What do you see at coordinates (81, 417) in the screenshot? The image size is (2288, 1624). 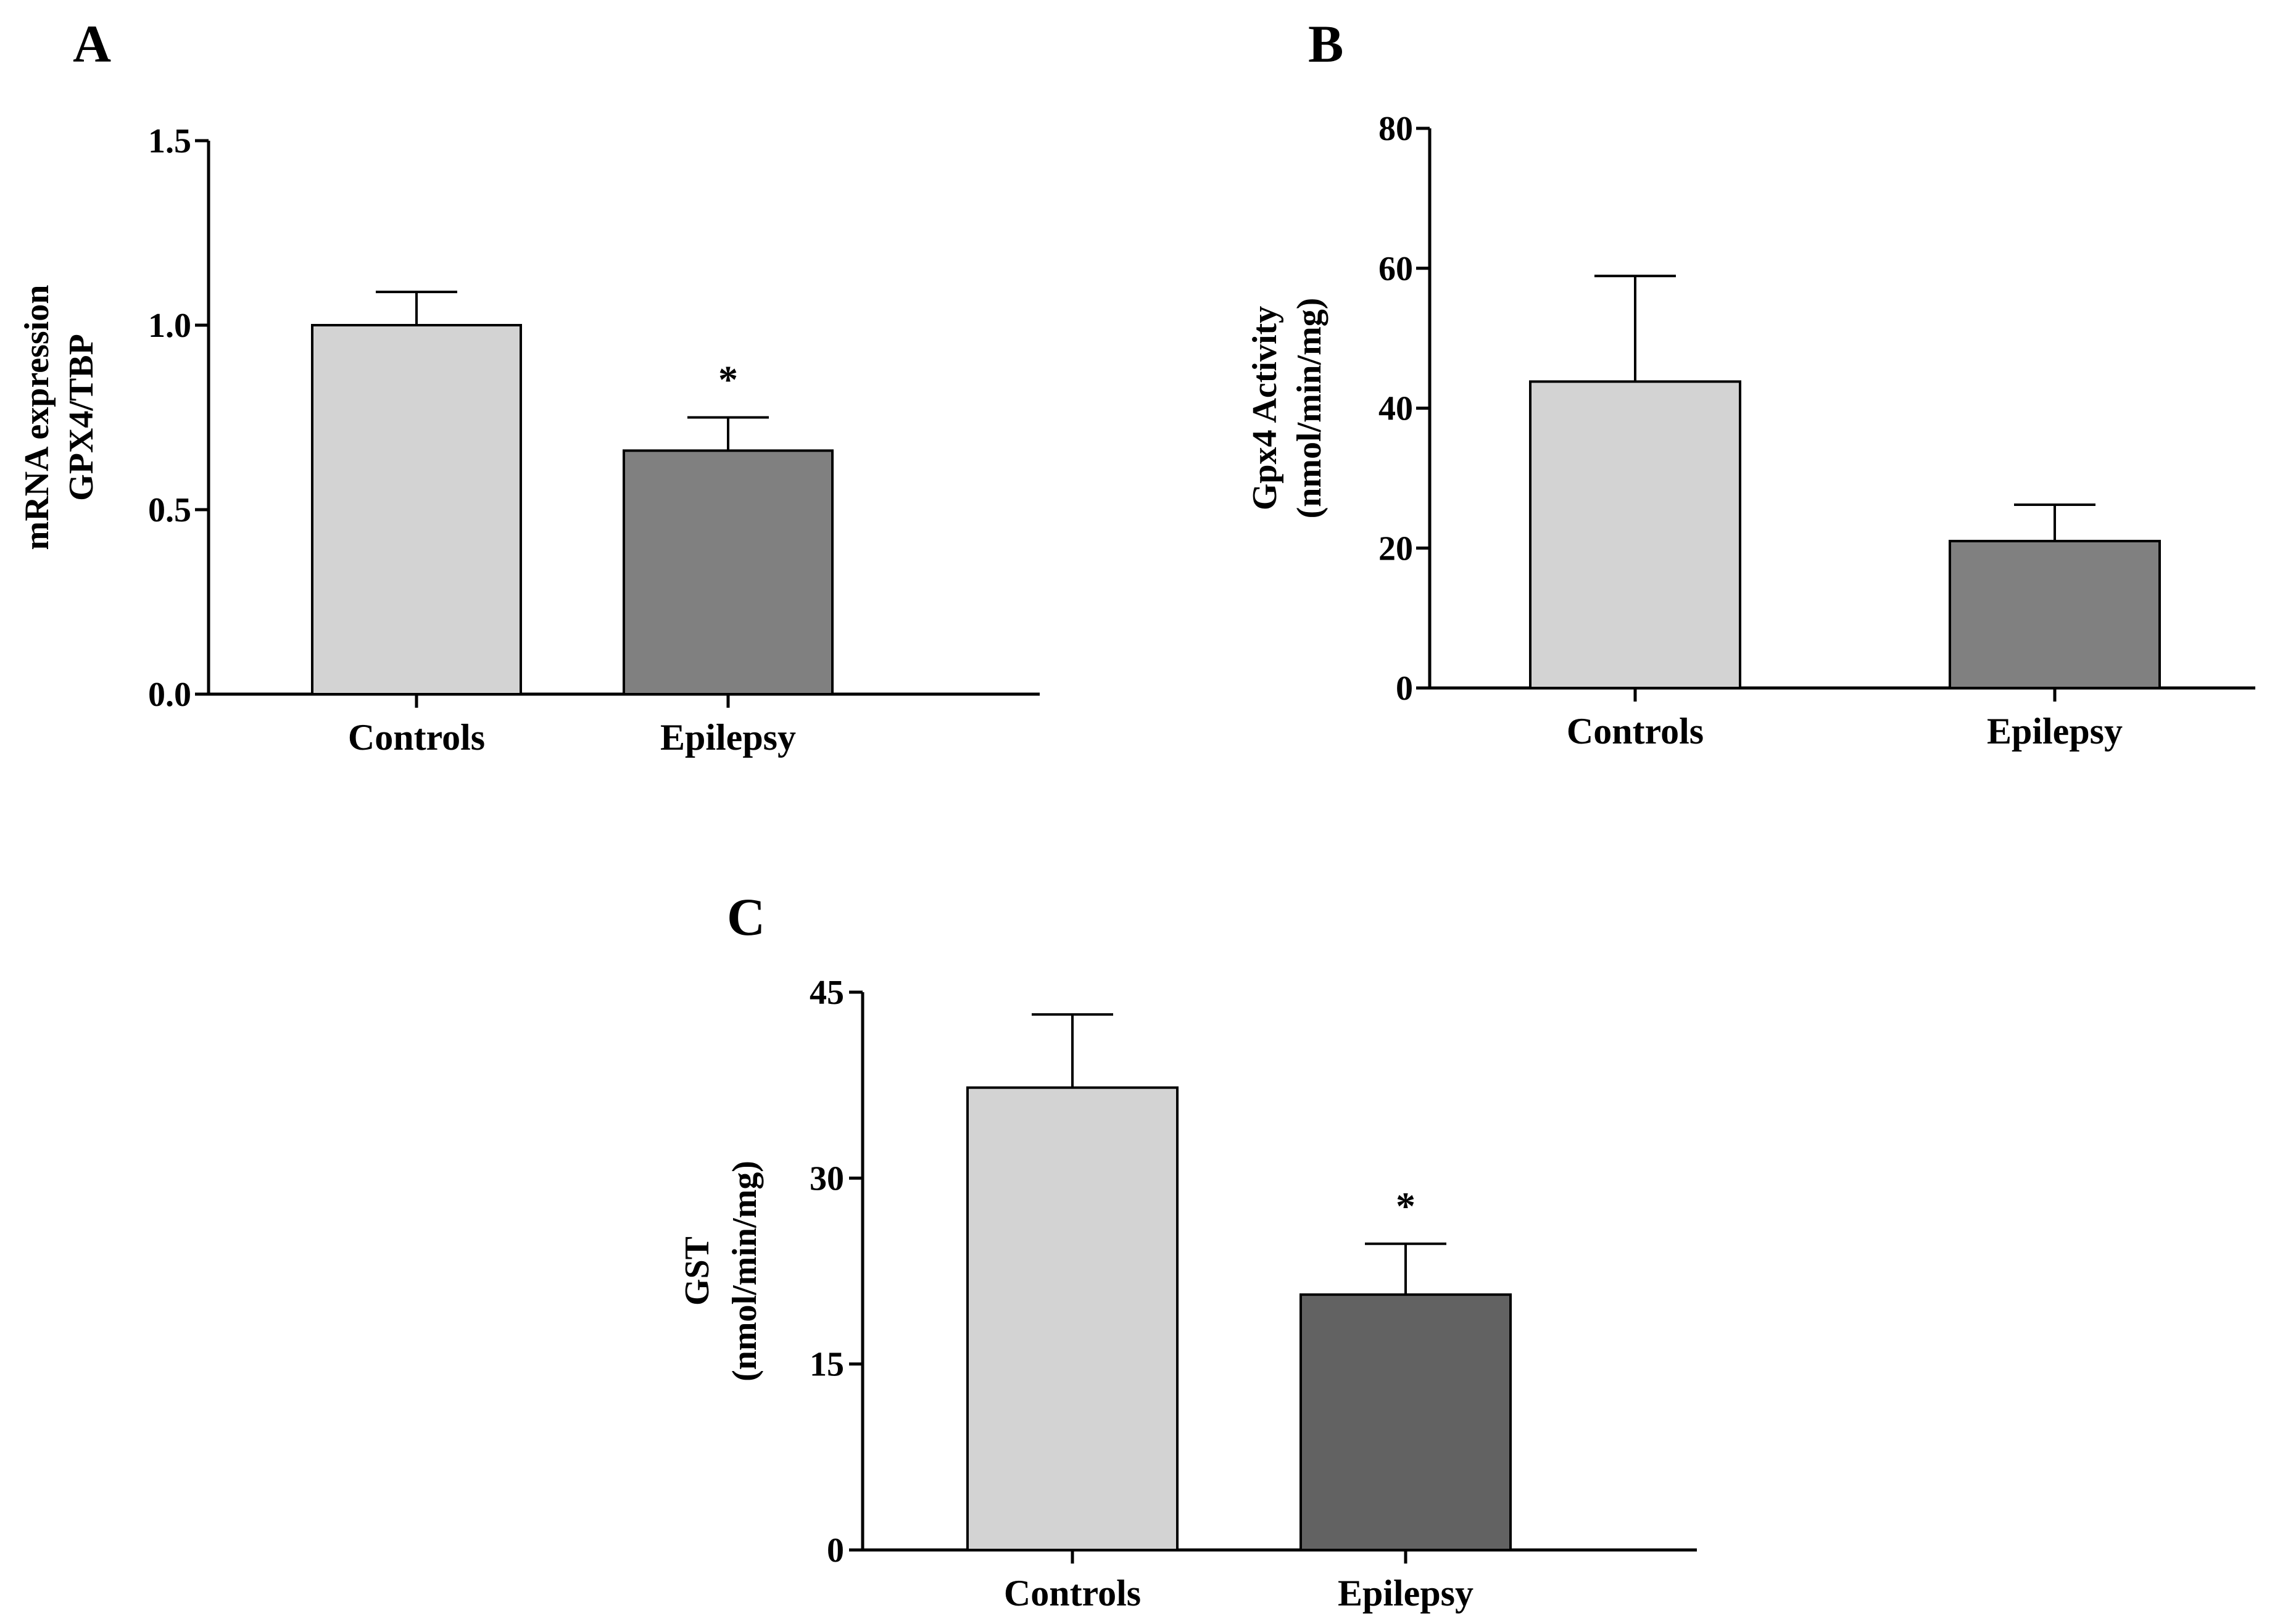 I see `y-axis-title-line-2: GPX4/TBP` at bounding box center [81, 417].